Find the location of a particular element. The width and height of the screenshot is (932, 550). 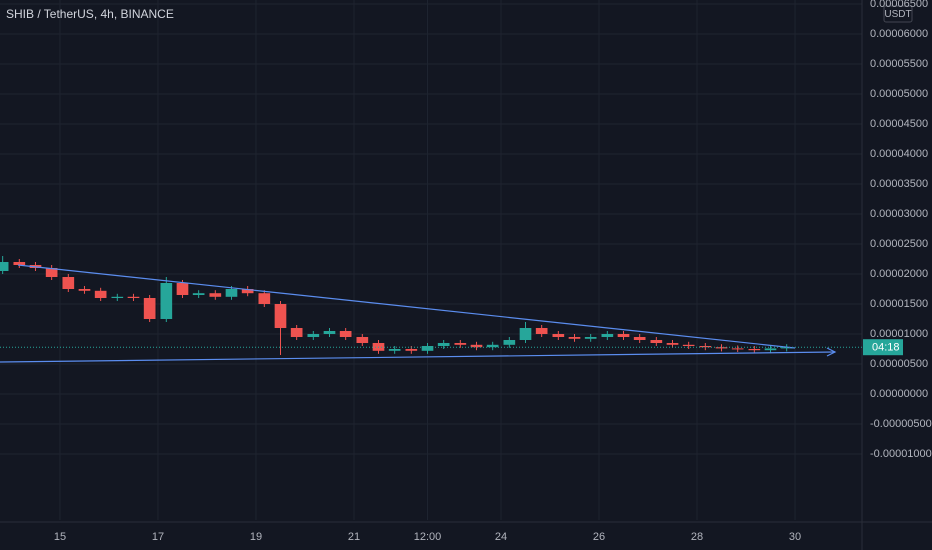

x-tick-label: 21 is located at coordinates (354, 537).